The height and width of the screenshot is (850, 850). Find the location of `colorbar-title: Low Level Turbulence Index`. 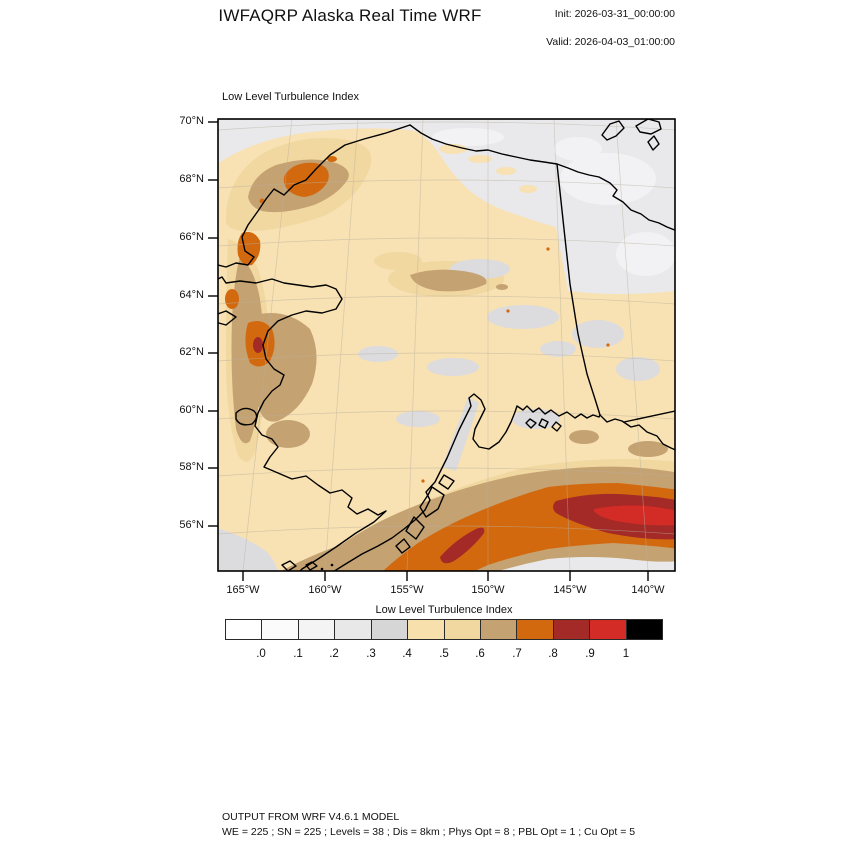

colorbar-title: Low Level Turbulence Index is located at coordinates (444, 610).